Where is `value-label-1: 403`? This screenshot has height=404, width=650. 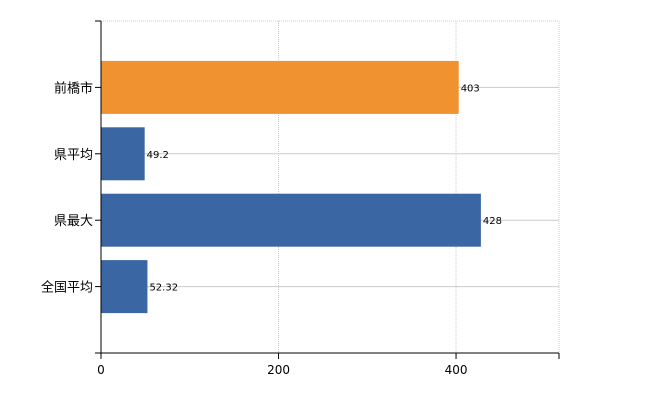
value-label-1: 403 is located at coordinates (470, 88).